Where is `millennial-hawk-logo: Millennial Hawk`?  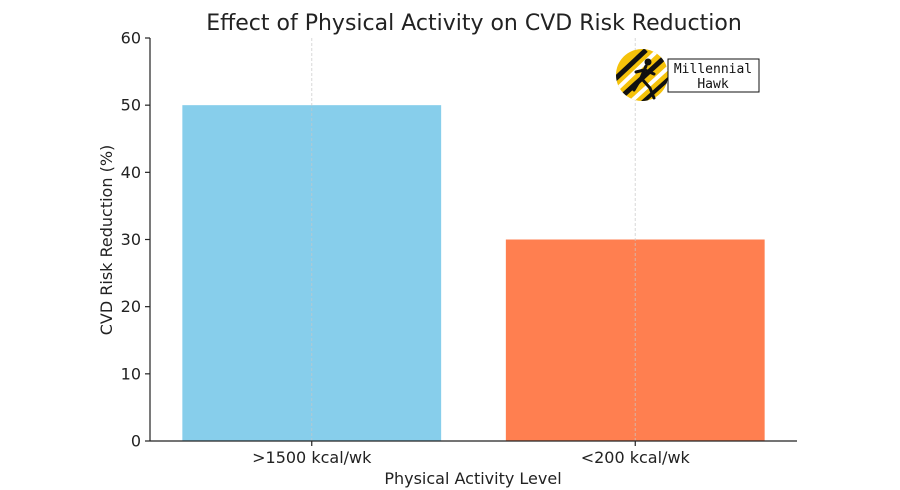
millennial-hawk-logo: Millennial Hawk is located at coordinates (688, 75).